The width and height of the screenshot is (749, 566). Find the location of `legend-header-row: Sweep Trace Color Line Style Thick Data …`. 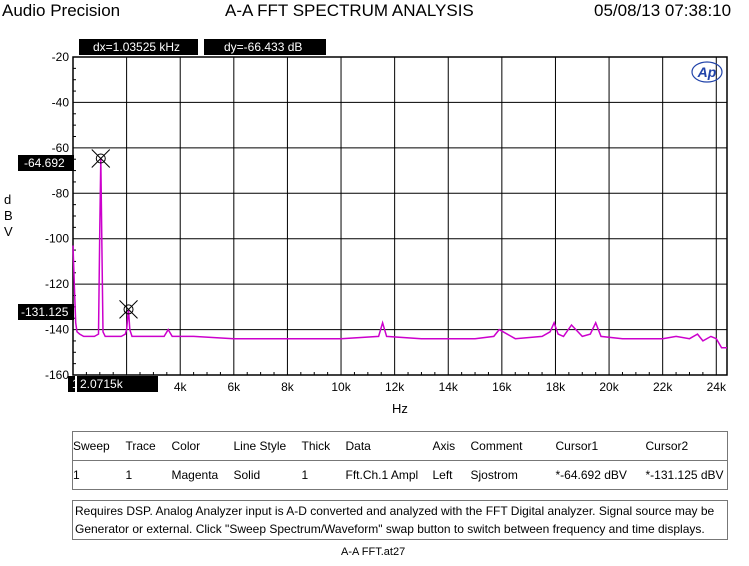

legend-header-row: Sweep Trace Color Line Style Thick Data … is located at coordinates (400, 446).